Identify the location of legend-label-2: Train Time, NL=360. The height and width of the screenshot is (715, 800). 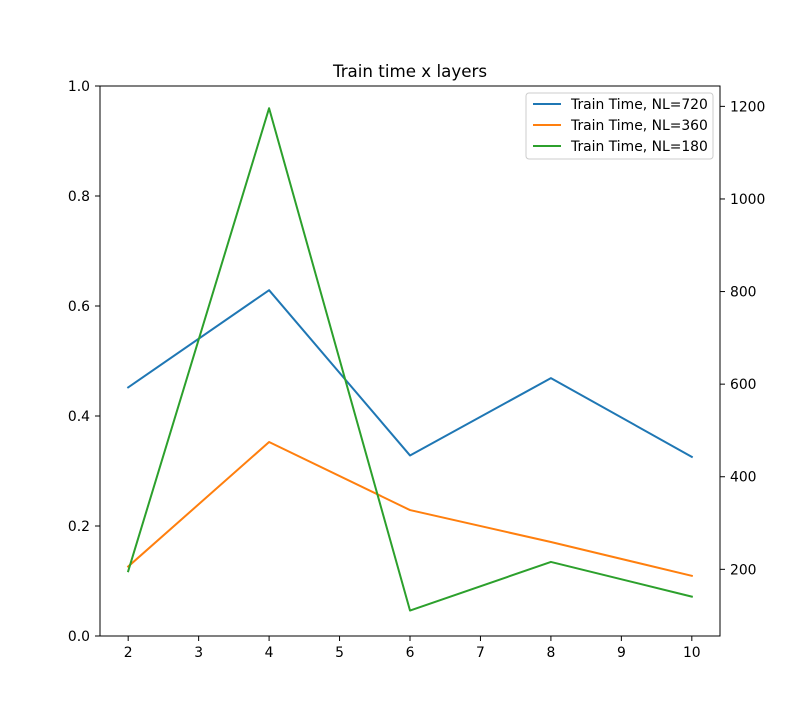
(639, 126).